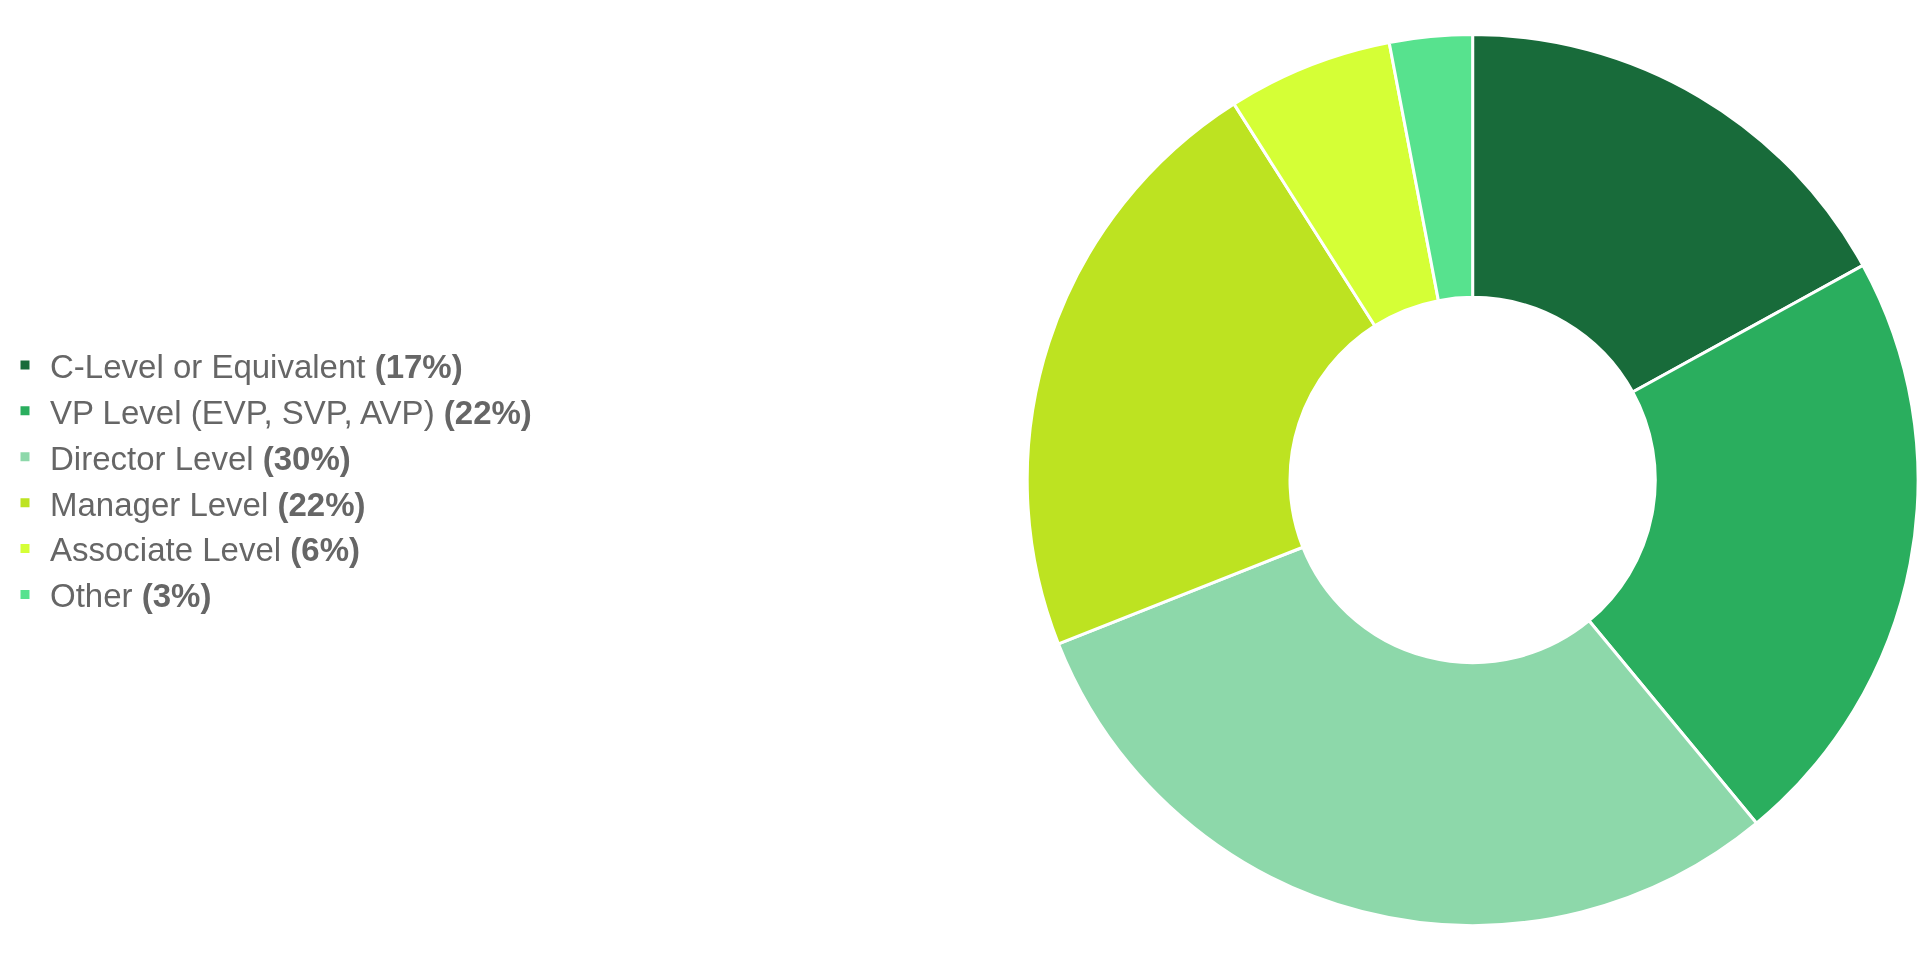 The height and width of the screenshot is (960, 1920). What do you see at coordinates (91, 596) in the screenshot?
I see `legend-label: Other` at bounding box center [91, 596].